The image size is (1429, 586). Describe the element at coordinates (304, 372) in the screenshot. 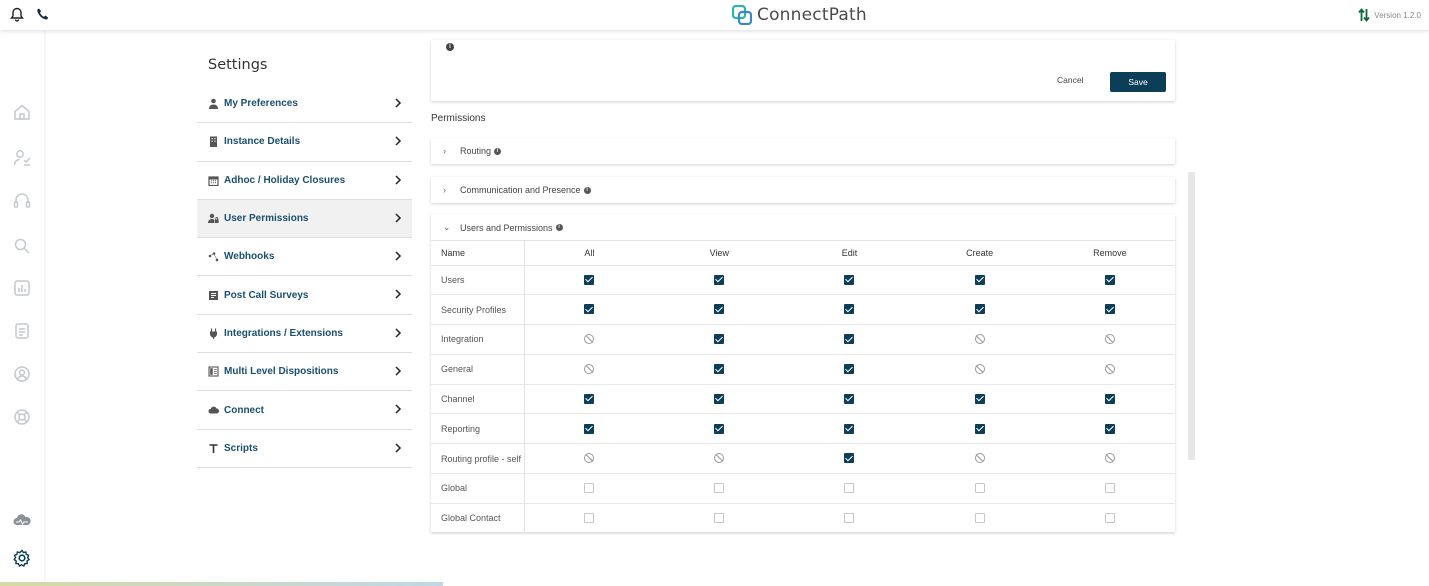

I see `menu-item-multi-level-dispositions: Multi Level Dispositions` at that location.